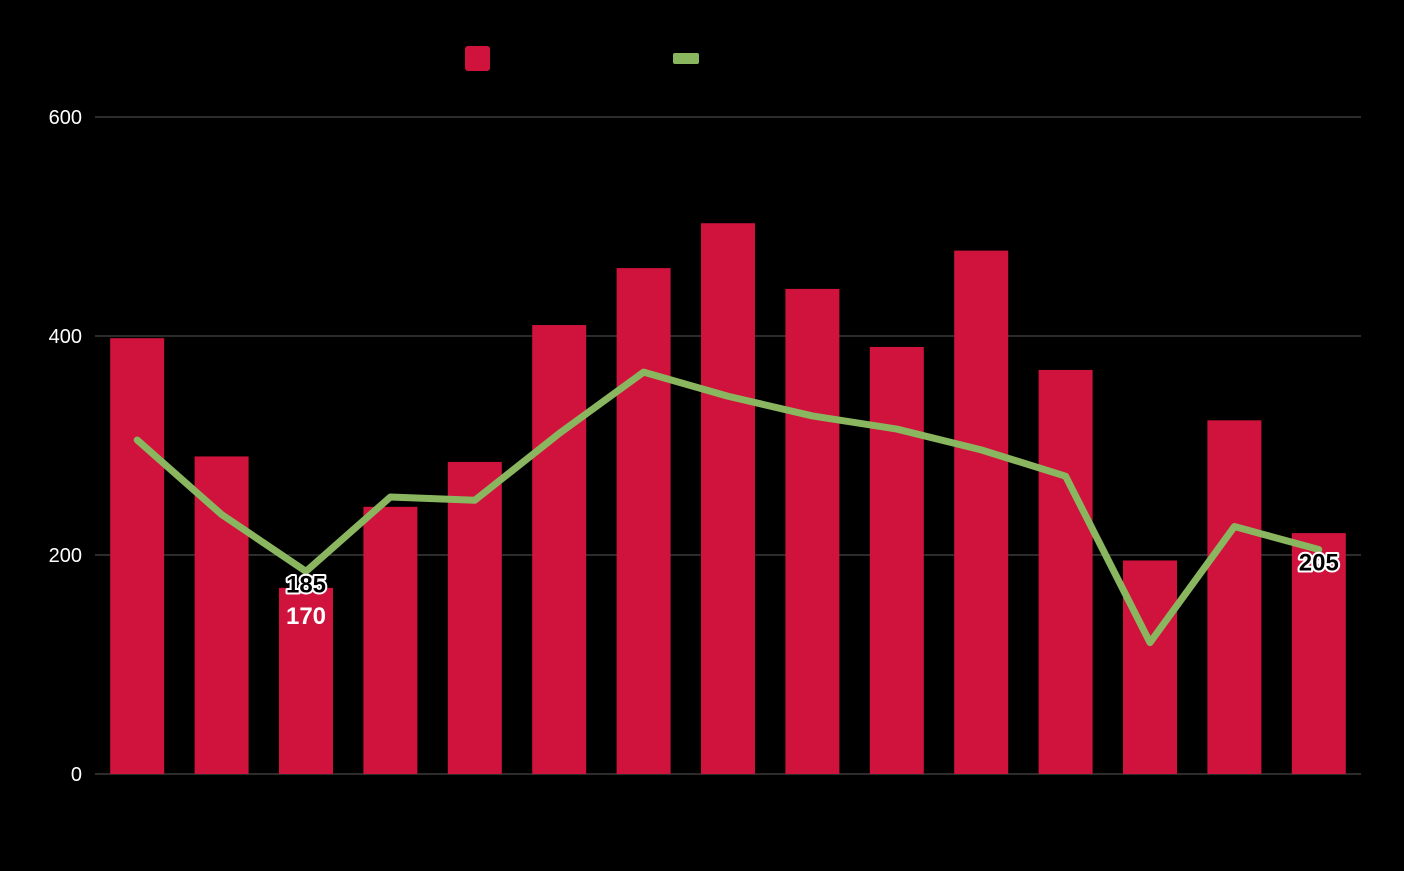 The height and width of the screenshot is (871, 1404). What do you see at coordinates (306, 584) in the screenshot?
I see `data-label: 185` at bounding box center [306, 584].